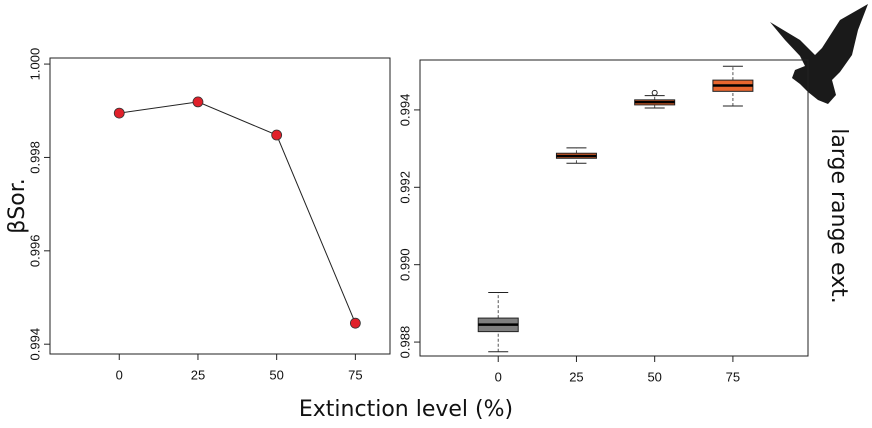  I want to click on y-tick-label: 0.988, so click(404, 342).